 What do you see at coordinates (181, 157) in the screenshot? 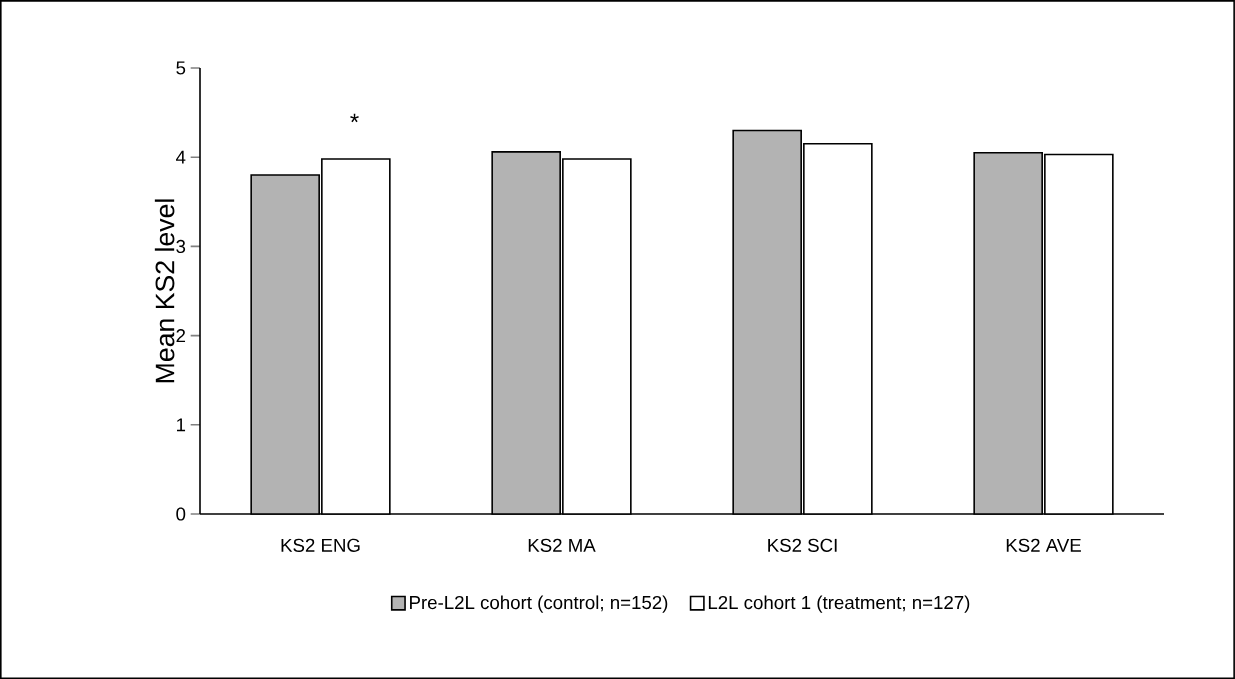
I see `y-tick-label: 4` at bounding box center [181, 157].